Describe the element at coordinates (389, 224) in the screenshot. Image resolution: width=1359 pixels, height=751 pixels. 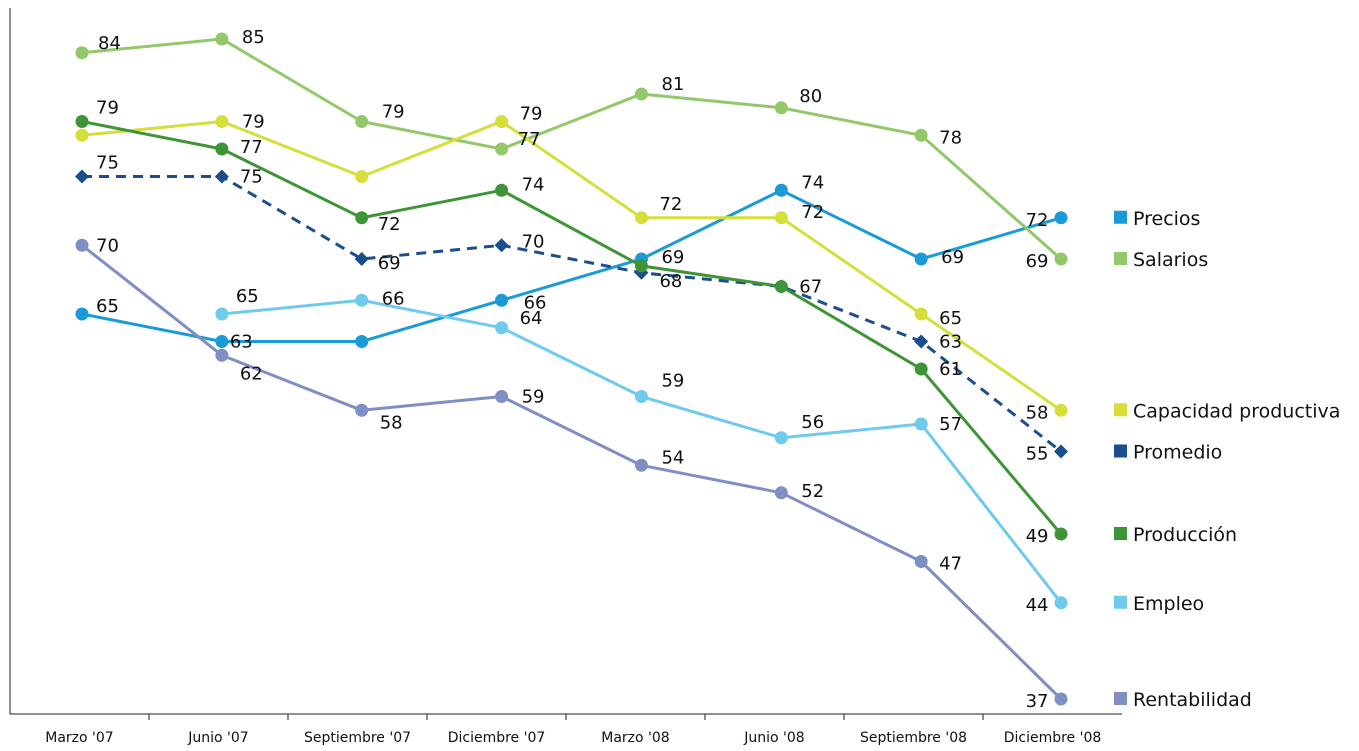
I see `data-label-produccion: 72` at that location.